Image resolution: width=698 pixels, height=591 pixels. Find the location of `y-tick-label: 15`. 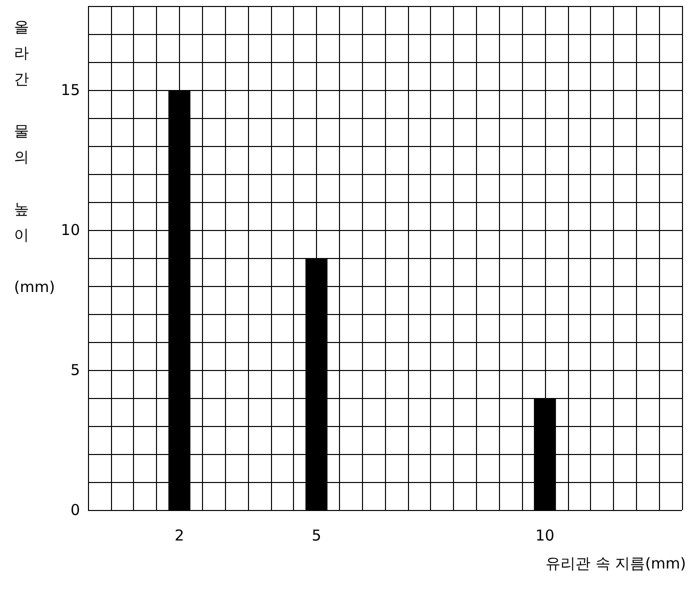

y-tick-label: 15 is located at coordinates (70, 90).